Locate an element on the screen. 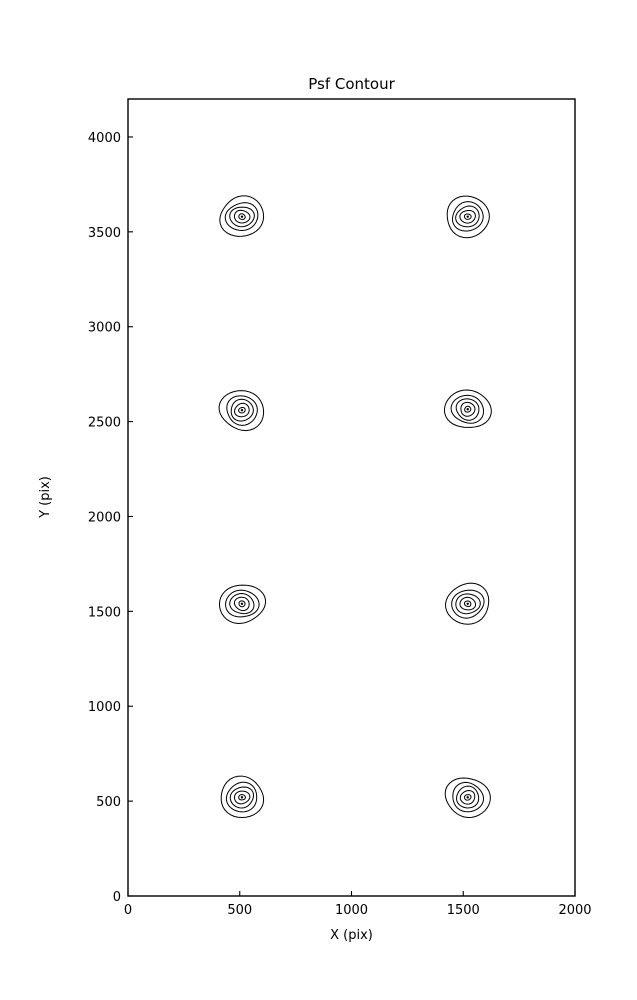  y-tick-label: 4000 is located at coordinates (104, 138).